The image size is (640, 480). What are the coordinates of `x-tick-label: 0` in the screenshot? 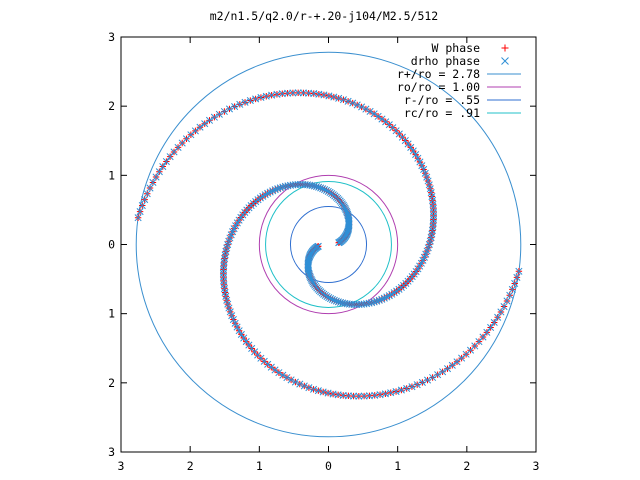 It's located at (328, 466).